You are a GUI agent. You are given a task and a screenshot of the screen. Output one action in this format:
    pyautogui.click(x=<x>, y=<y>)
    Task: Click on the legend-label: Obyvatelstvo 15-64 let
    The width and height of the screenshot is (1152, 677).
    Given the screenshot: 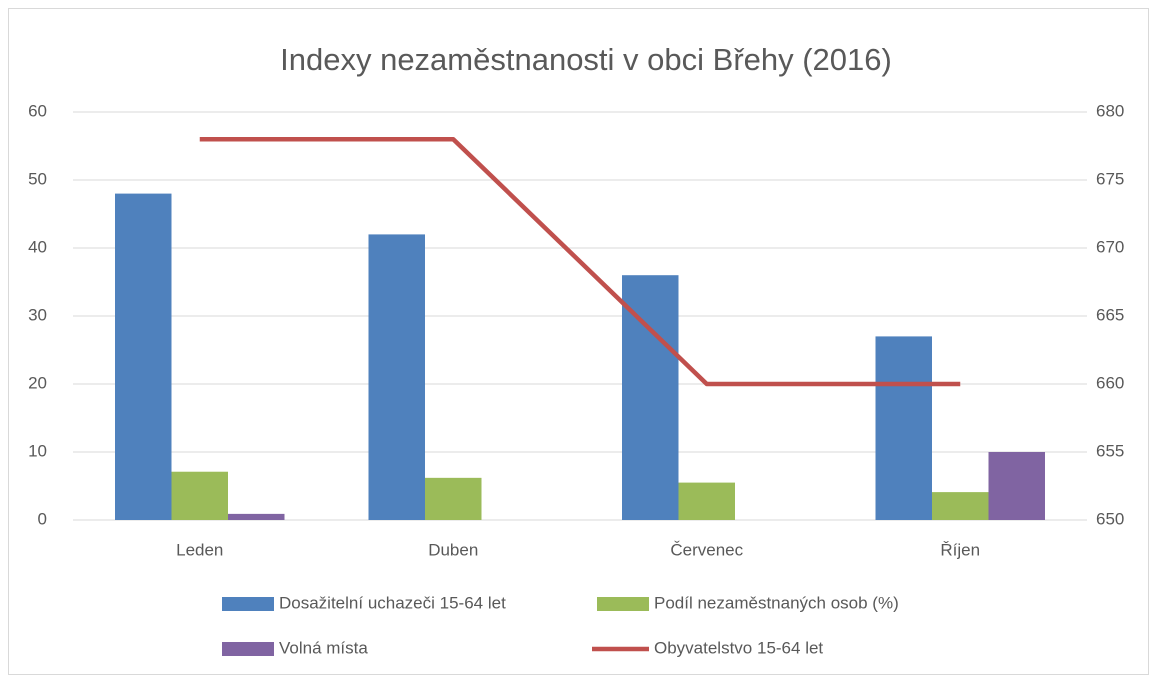 What is the action you would take?
    pyautogui.click(x=738, y=647)
    